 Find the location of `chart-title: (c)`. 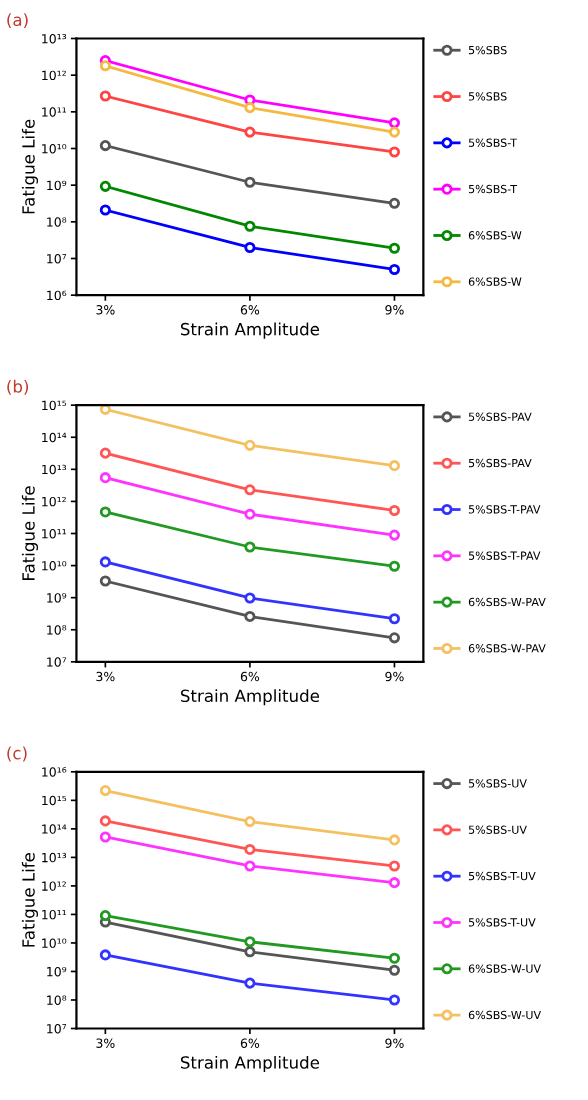

chart-title: (c) is located at coordinates (17, 754).